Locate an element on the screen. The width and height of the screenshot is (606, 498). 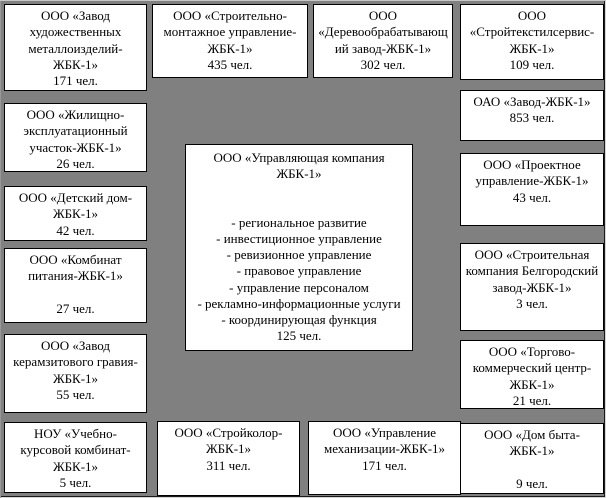
unit-headcount: 435 чел. is located at coordinates (230, 64).